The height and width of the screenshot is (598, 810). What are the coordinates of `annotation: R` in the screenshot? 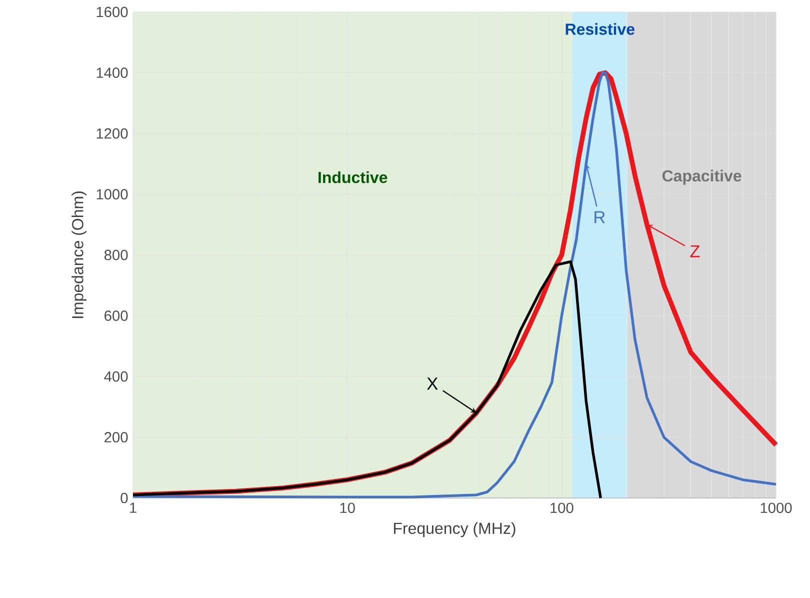 It's located at (599, 217).